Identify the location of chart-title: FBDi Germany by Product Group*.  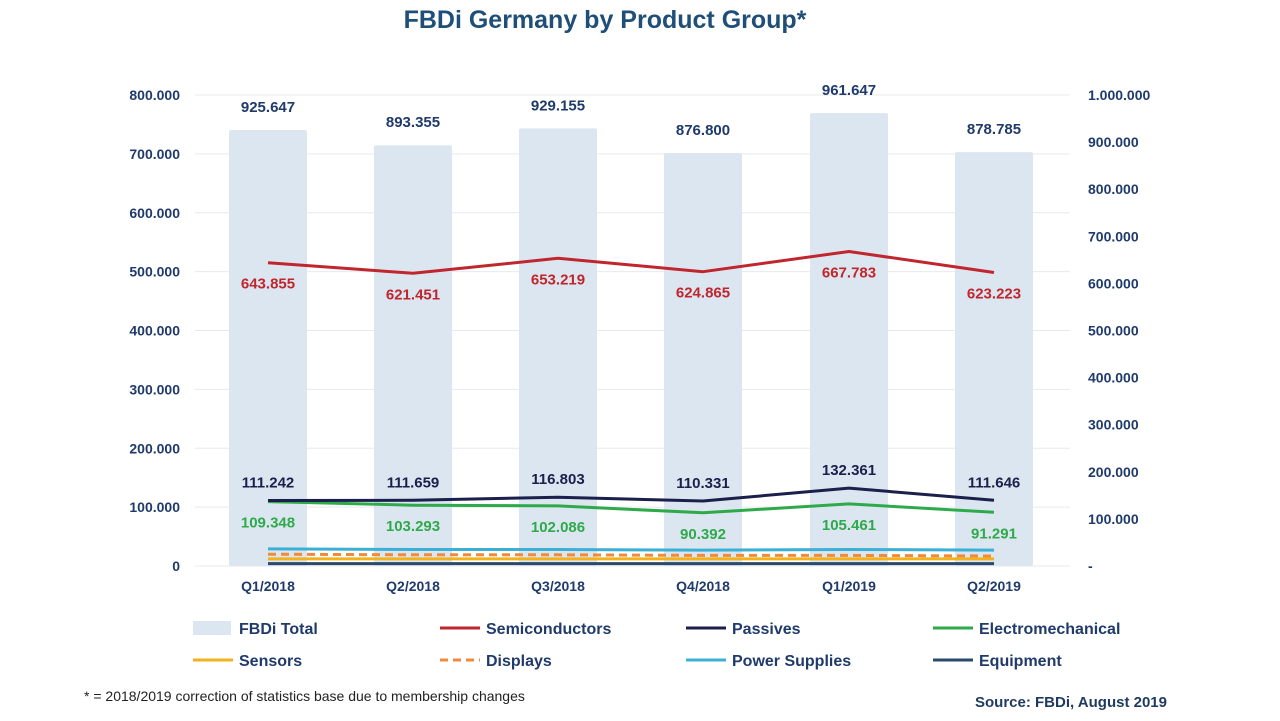
(605, 20).